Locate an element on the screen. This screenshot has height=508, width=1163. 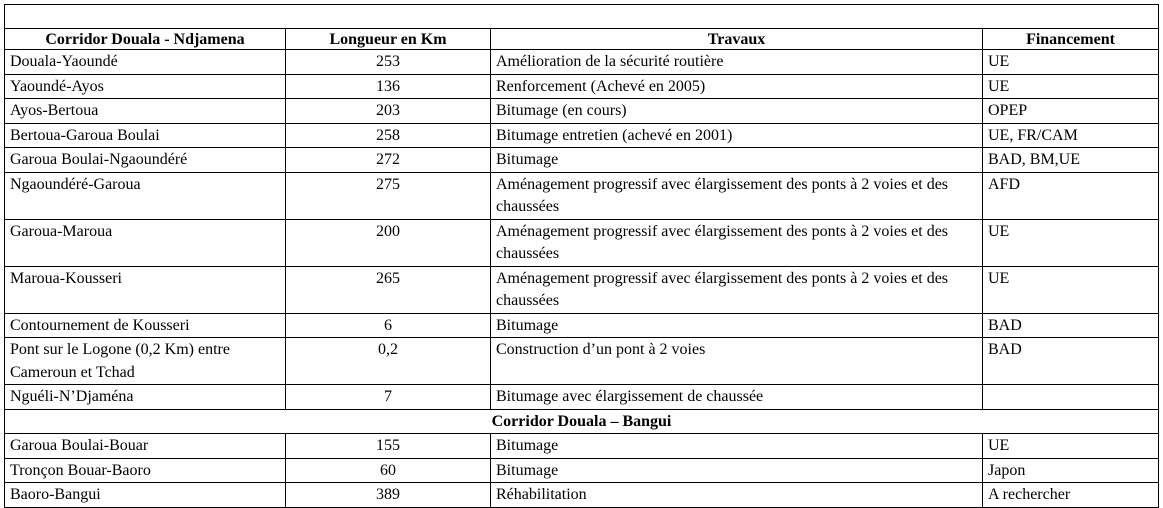
cell: BAD, BM,UE is located at coordinates (1070, 160).